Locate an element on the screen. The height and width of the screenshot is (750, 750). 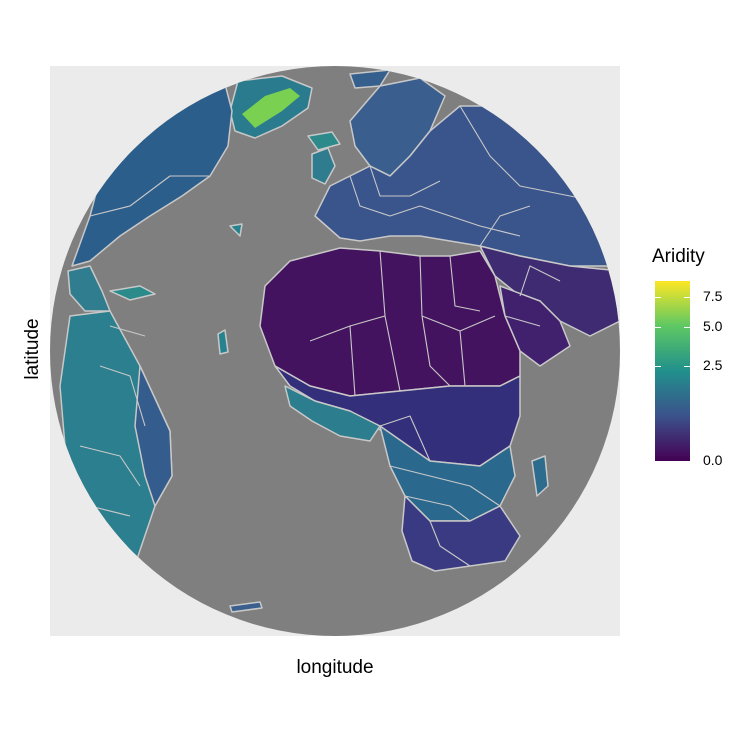
land-southern-africa is located at coordinates (461, 533).